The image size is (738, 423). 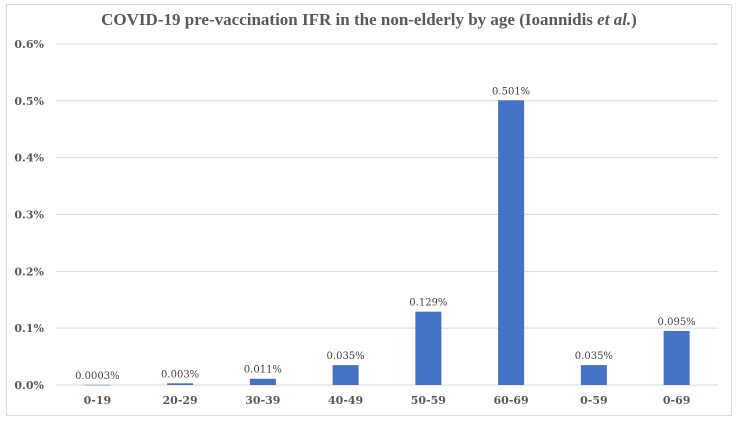 I want to click on data-label: 0.129%, so click(x=428, y=303).